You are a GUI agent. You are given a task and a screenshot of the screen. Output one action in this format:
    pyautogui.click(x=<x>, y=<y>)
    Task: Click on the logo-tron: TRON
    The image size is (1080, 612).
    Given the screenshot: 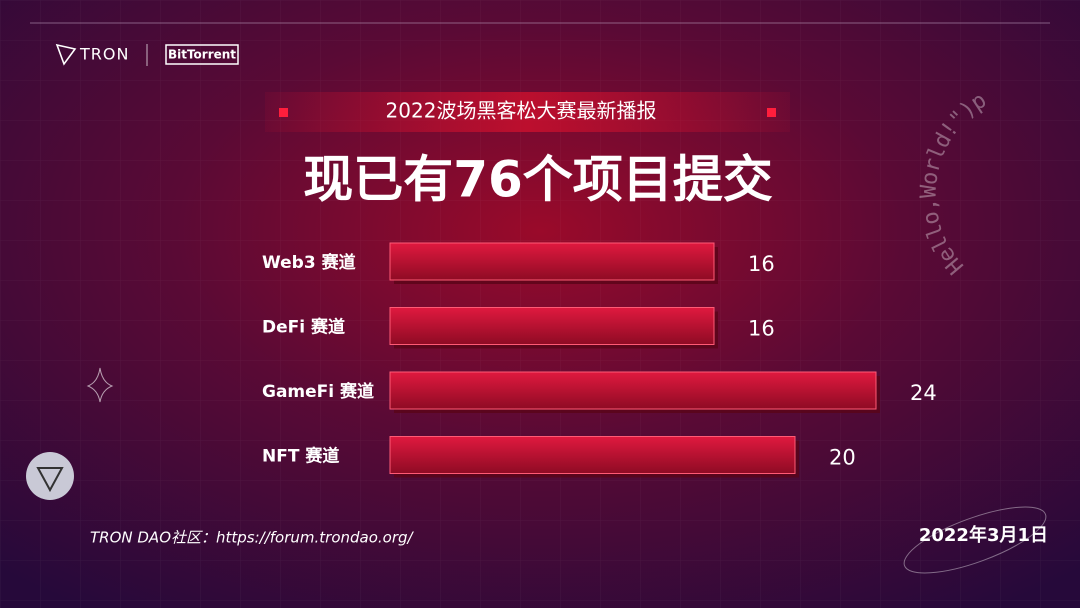 What is the action you would take?
    pyautogui.click(x=104, y=54)
    